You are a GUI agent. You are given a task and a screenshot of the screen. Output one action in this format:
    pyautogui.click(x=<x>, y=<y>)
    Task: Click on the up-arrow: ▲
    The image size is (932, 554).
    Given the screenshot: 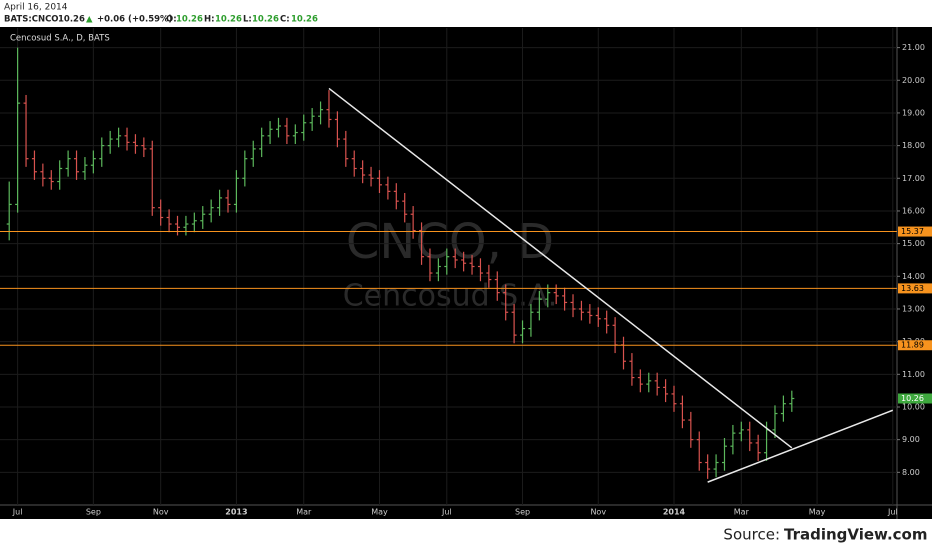 What is the action you would take?
    pyautogui.click(x=89, y=20)
    